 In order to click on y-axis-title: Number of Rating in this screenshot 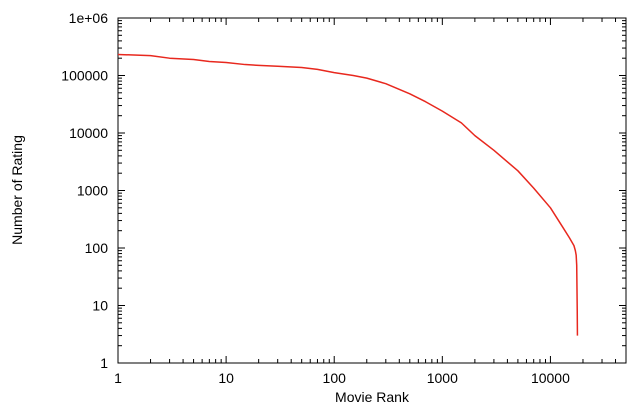, I will do `click(17, 190)`.